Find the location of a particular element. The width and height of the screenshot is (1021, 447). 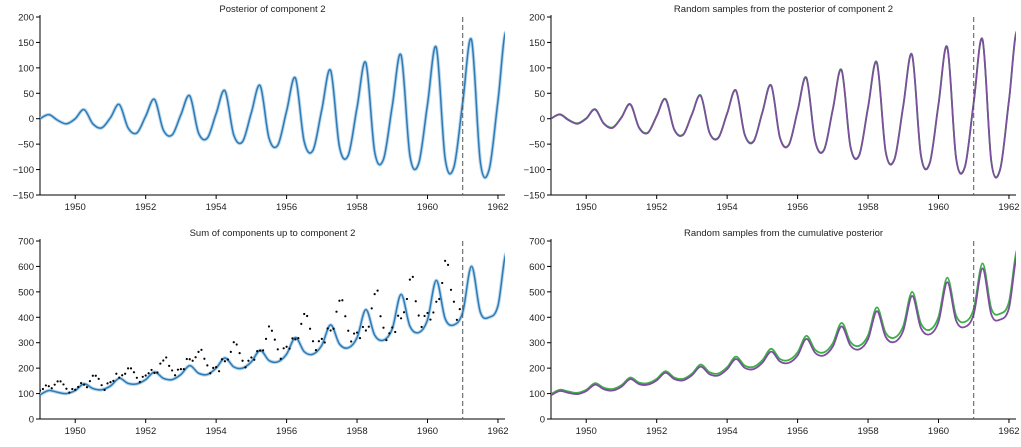

y-tick-label: 700 is located at coordinates (26, 242).